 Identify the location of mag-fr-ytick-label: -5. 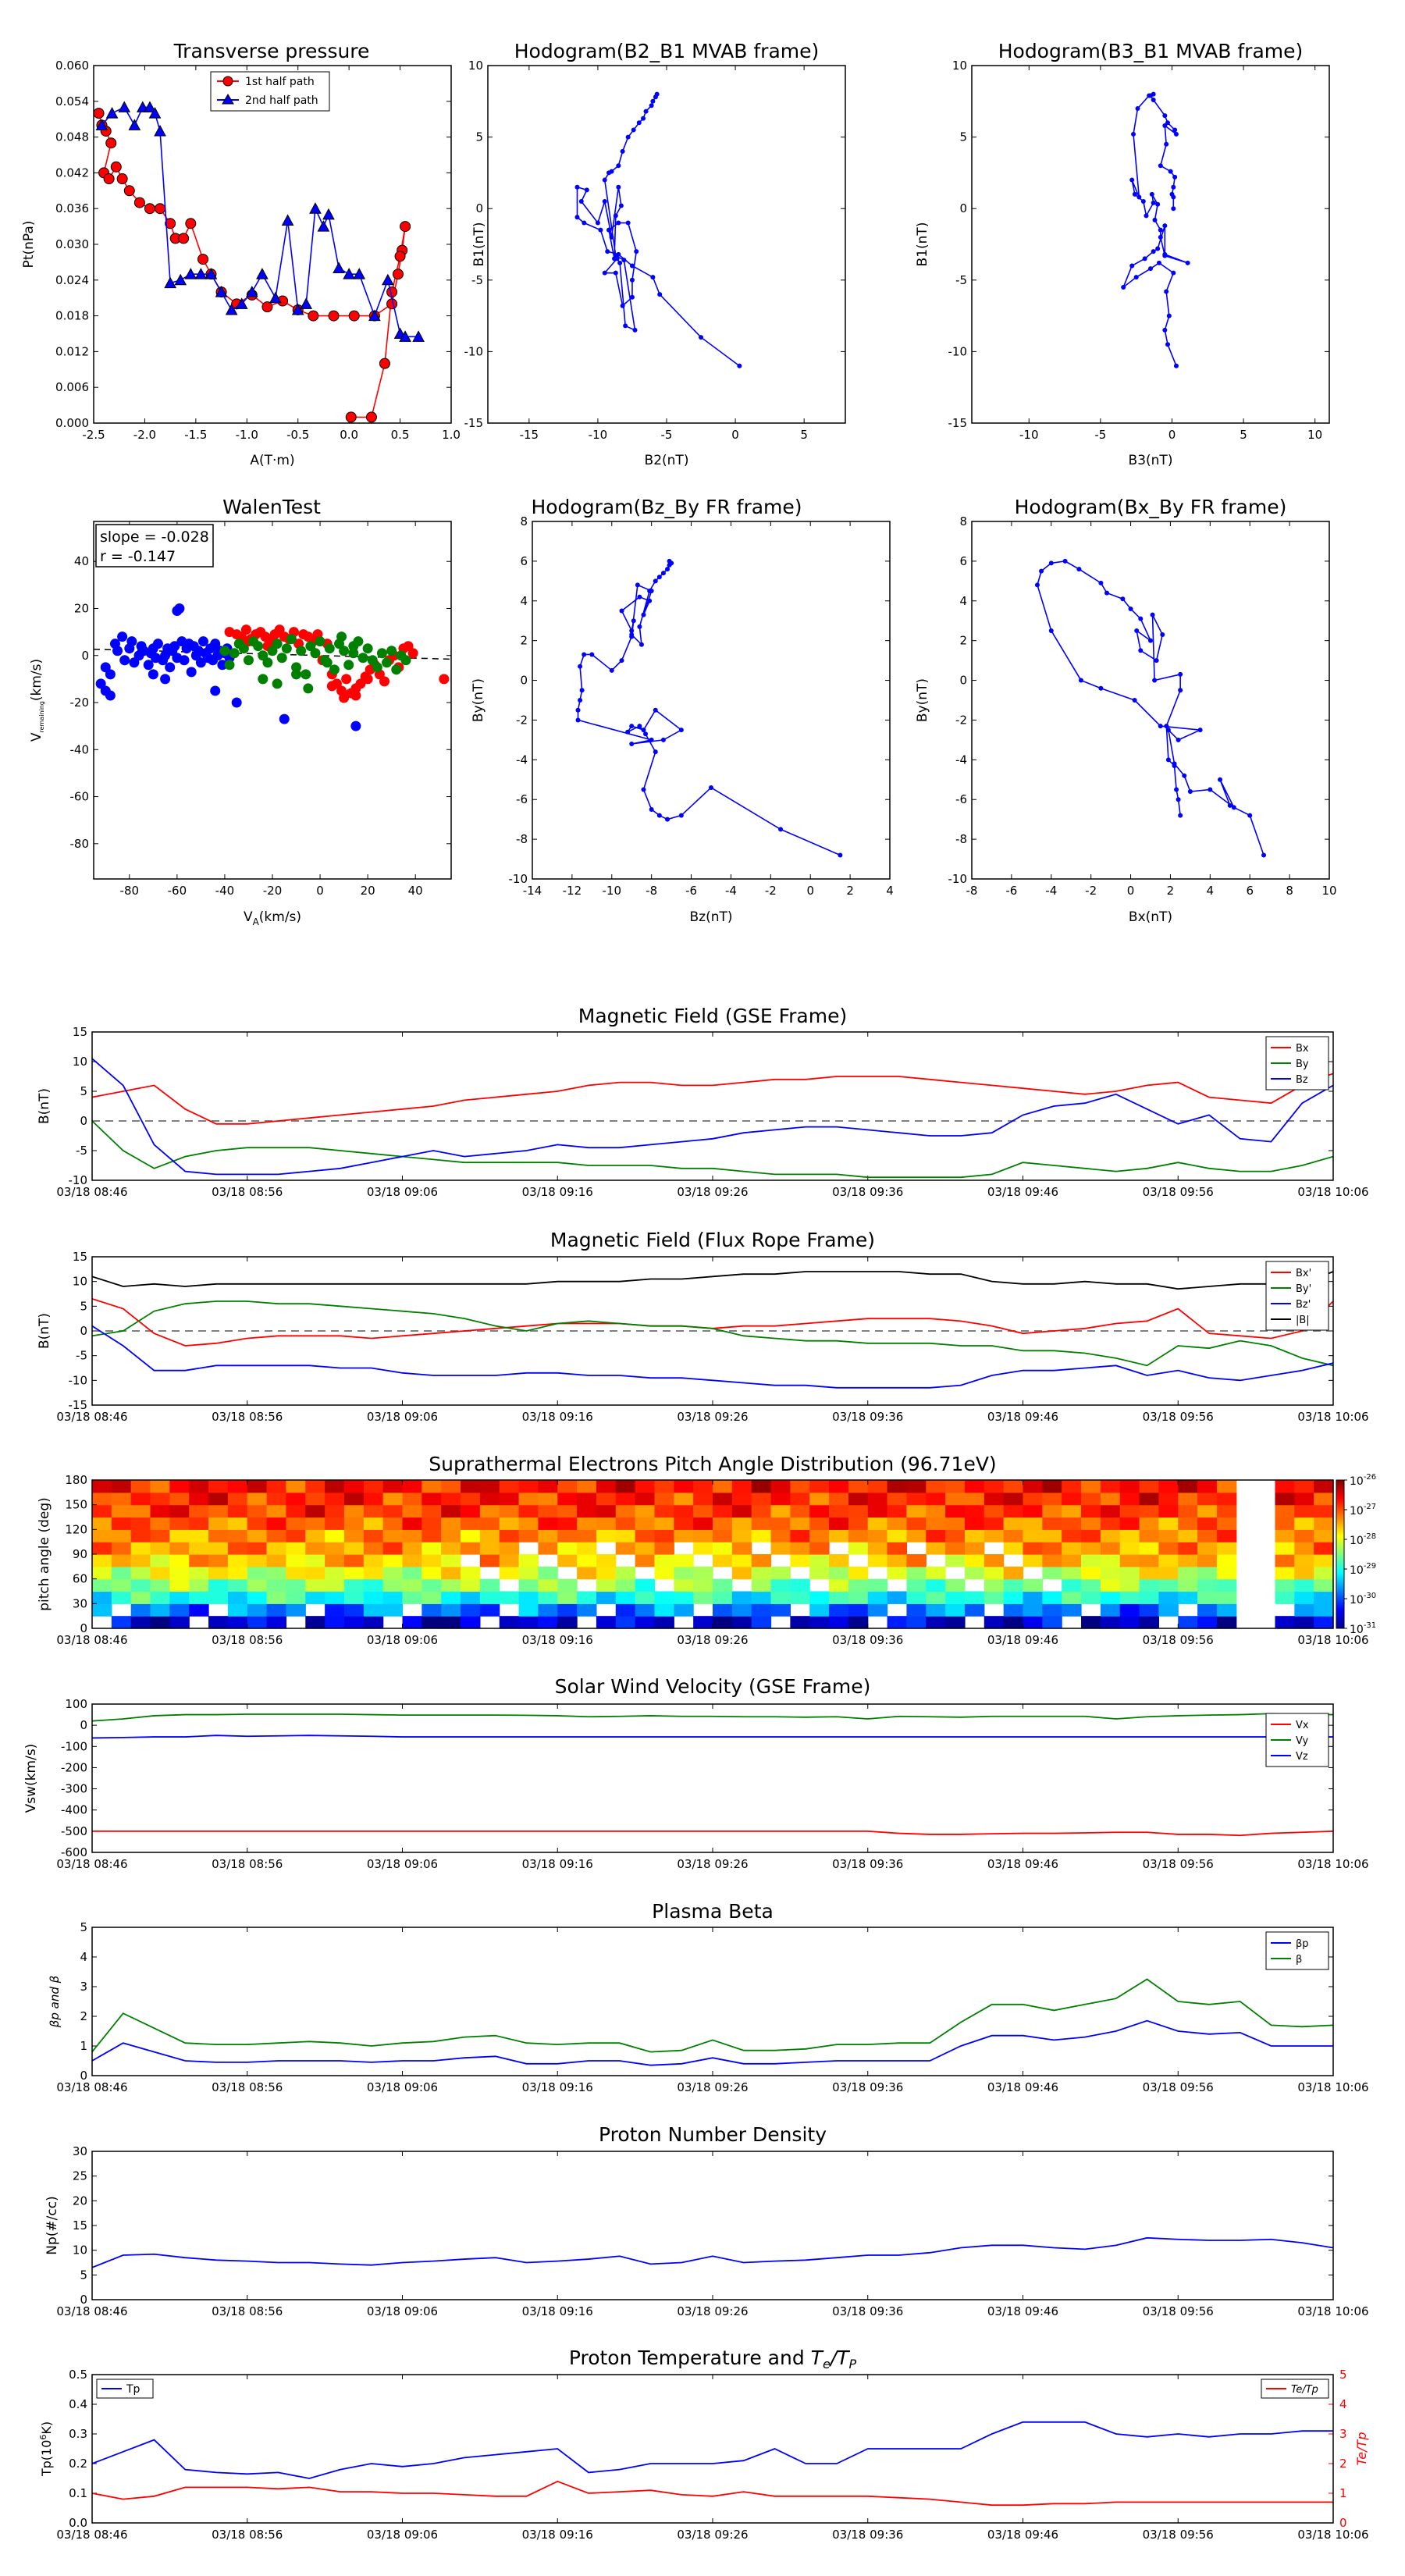
(81, 1356).